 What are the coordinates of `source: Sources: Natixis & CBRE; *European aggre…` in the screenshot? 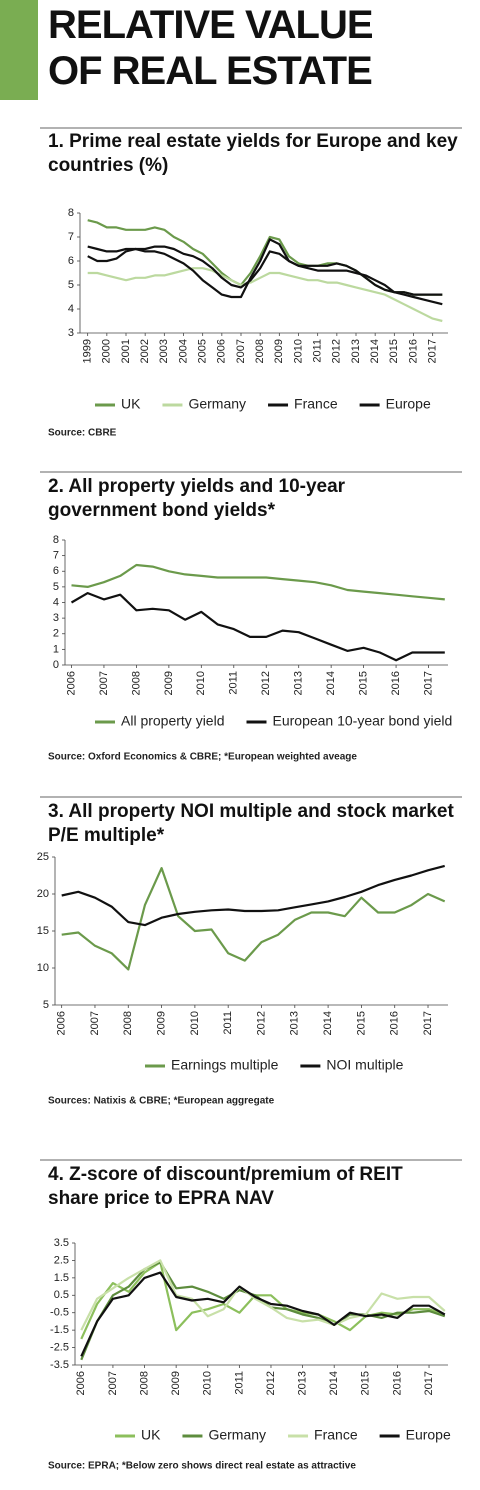 It's located at (161, 1101).